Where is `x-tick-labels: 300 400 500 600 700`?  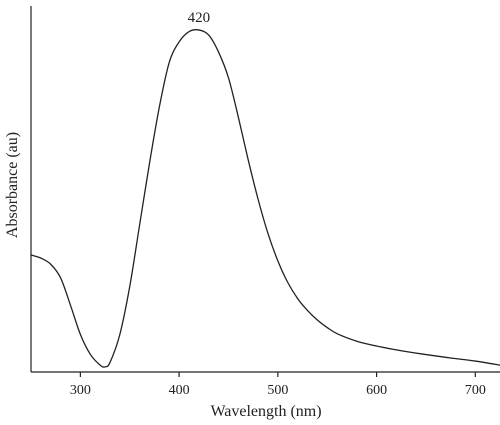 x-tick-labels: 300 400 500 600 700 is located at coordinates (278, 390).